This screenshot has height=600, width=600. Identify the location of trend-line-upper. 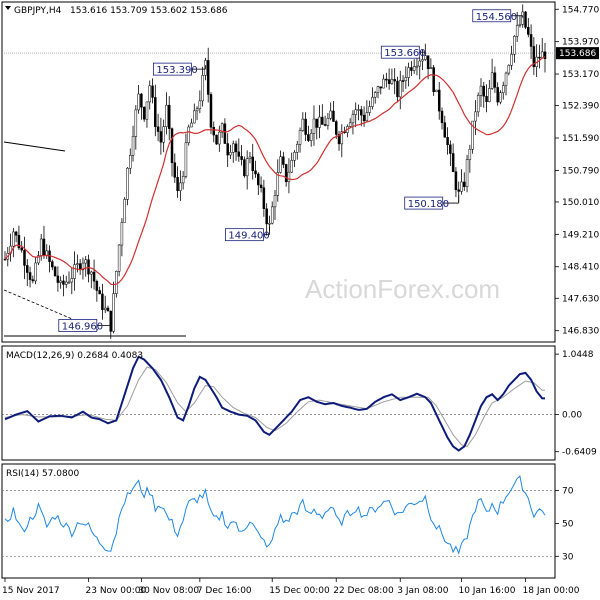
(34, 146).